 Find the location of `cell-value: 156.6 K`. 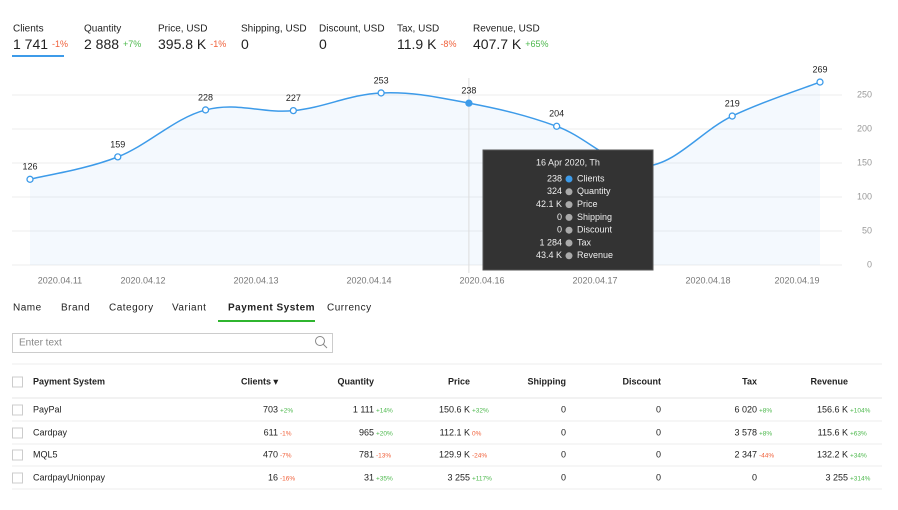

cell-value: 156.6 K is located at coordinates (832, 409).